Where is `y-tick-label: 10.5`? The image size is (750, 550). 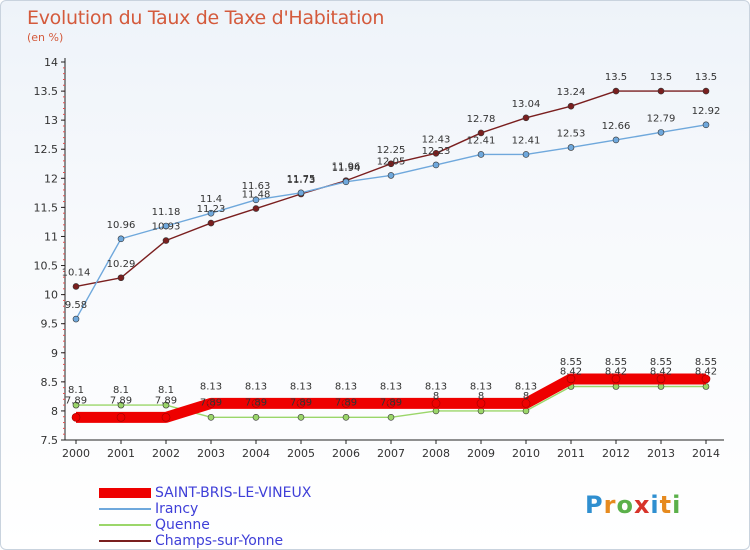
y-tick-label: 10.5 is located at coordinates (46, 266).